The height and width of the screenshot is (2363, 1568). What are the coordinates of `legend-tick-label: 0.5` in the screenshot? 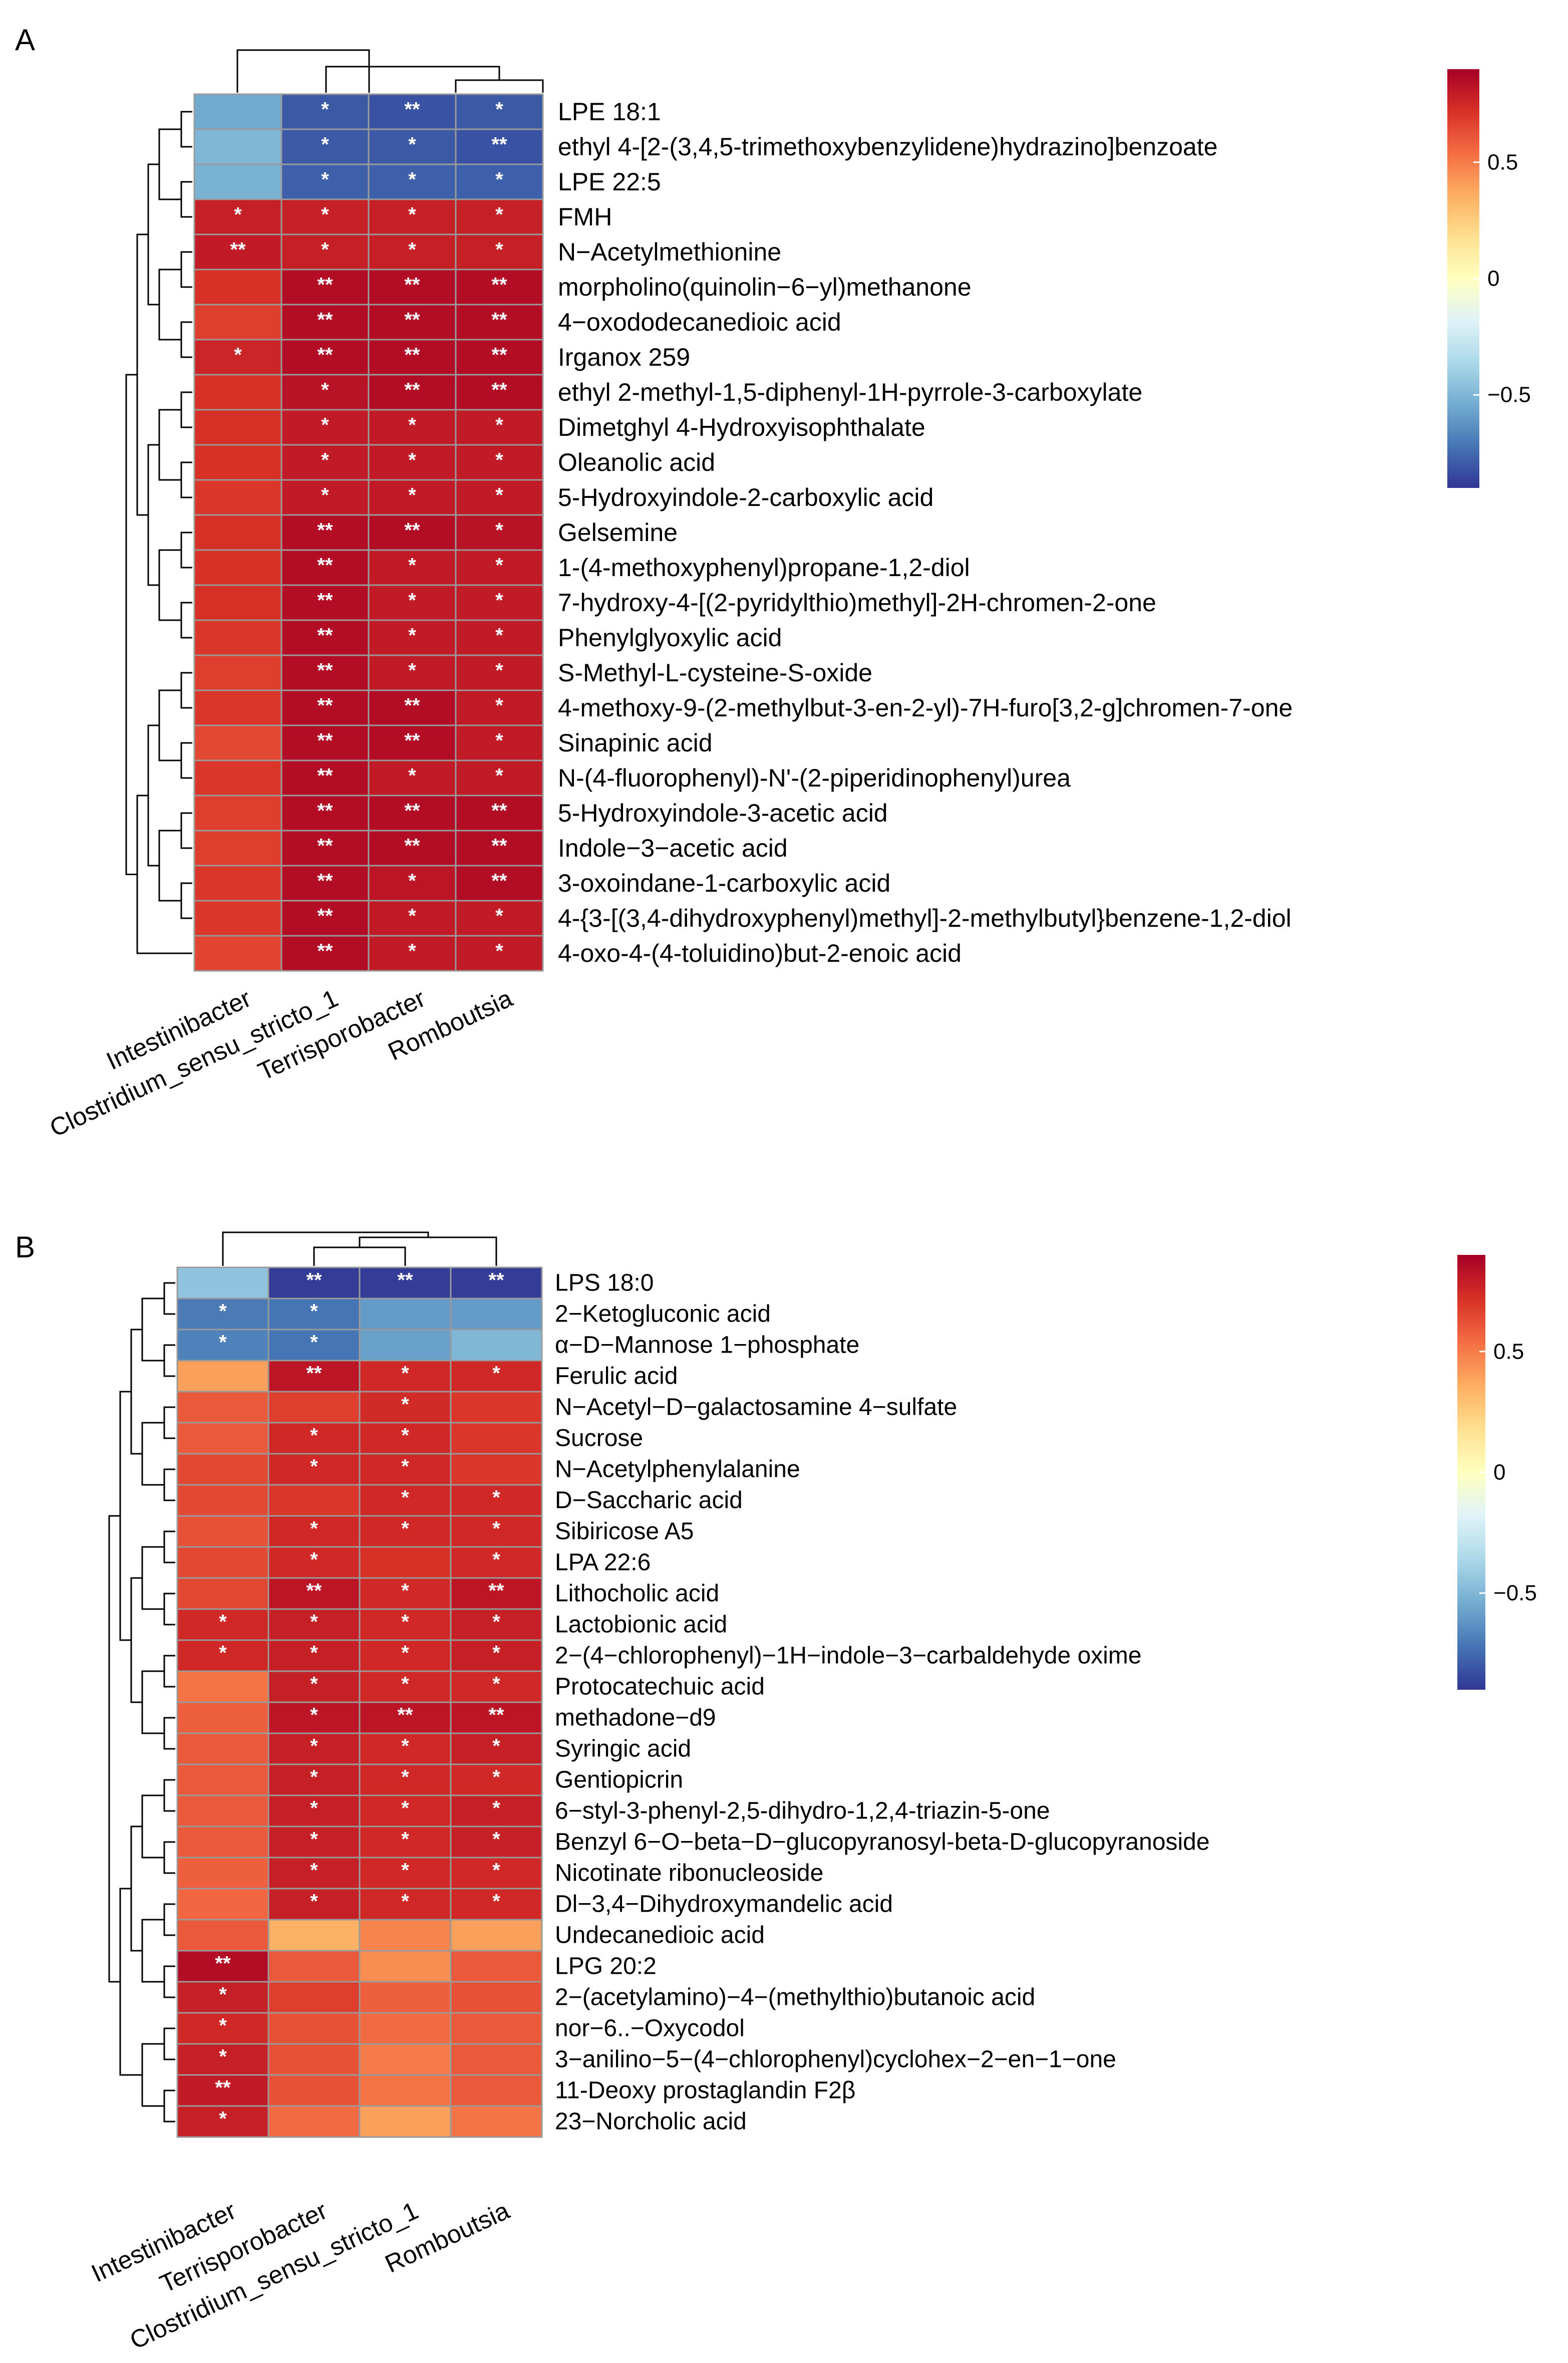 It's located at (1502, 162).